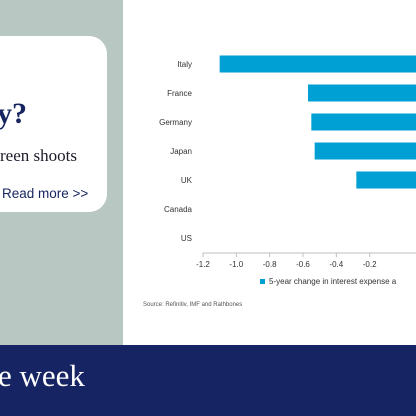 The image size is (416, 416). What do you see at coordinates (181, 151) in the screenshot?
I see `category-label: Japan` at bounding box center [181, 151].